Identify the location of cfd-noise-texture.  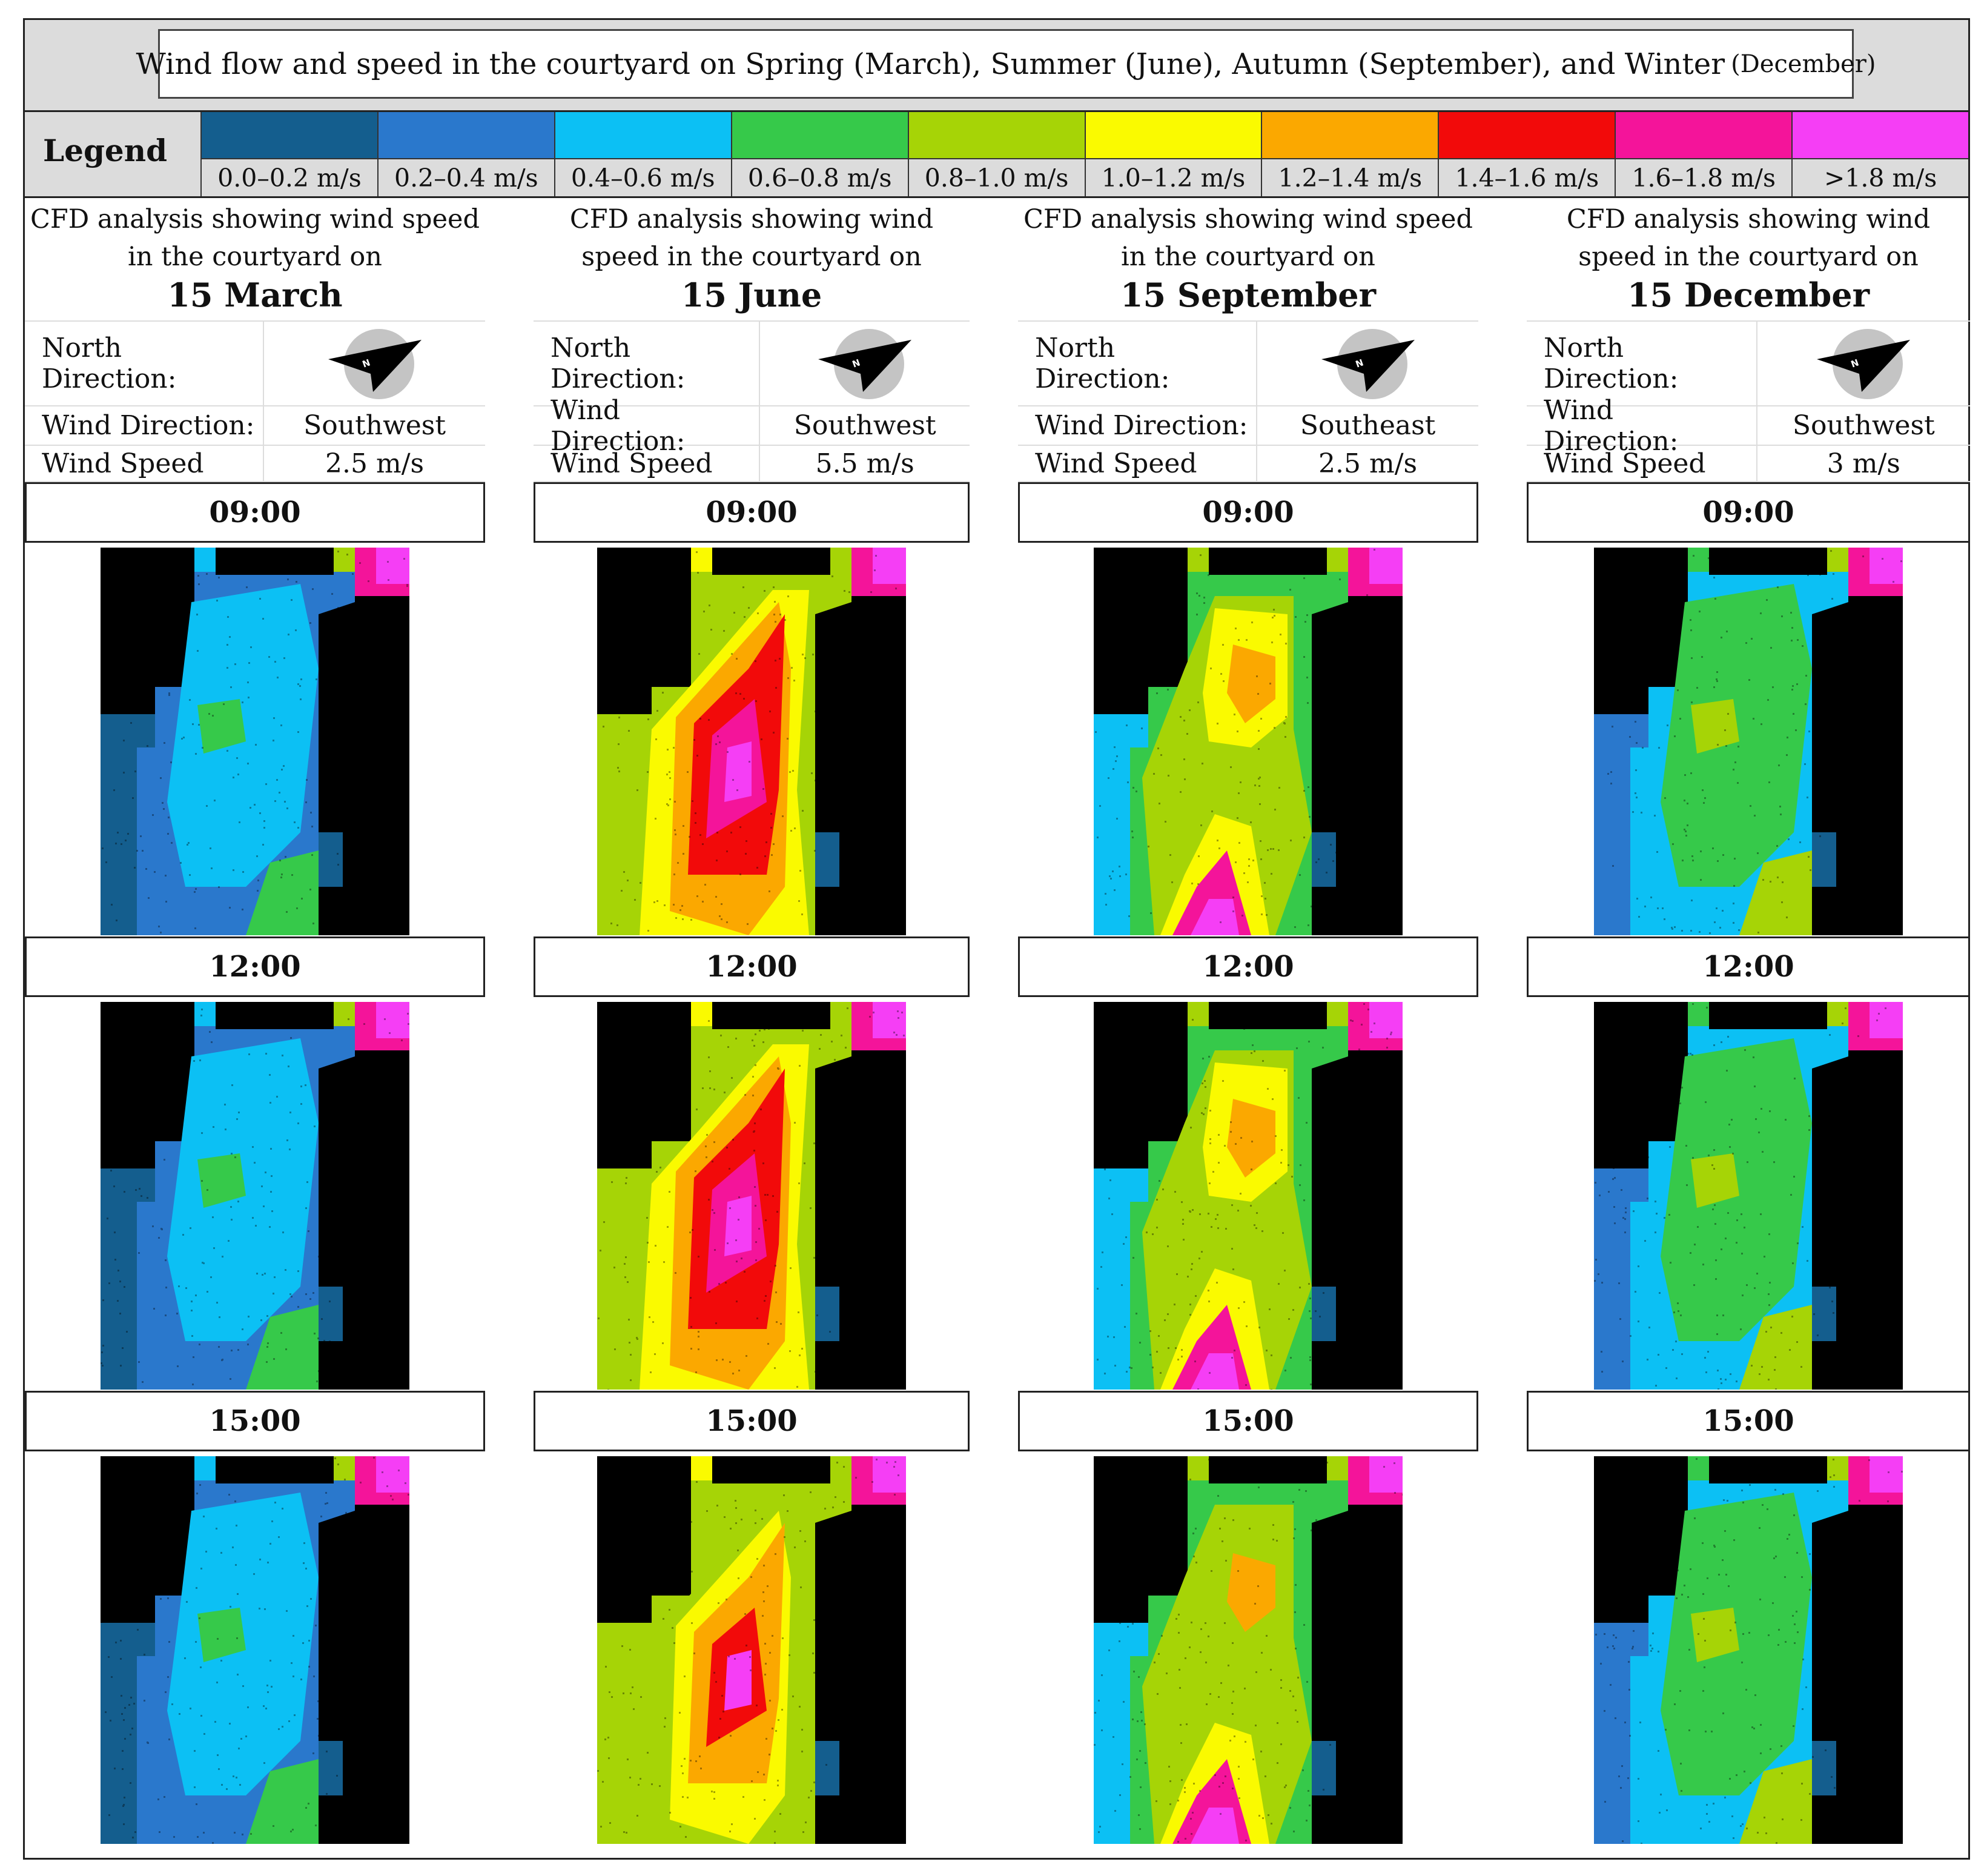
(1249, 1196).